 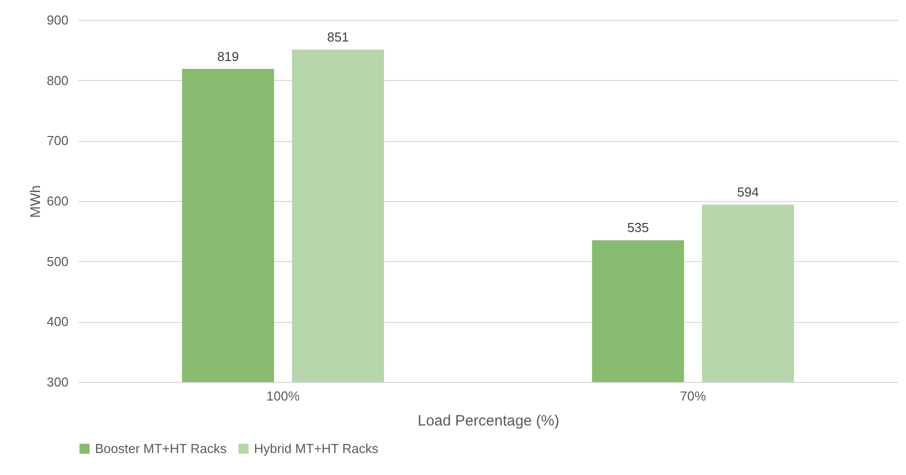 I want to click on y-tick-label: 900, so click(x=57, y=20).